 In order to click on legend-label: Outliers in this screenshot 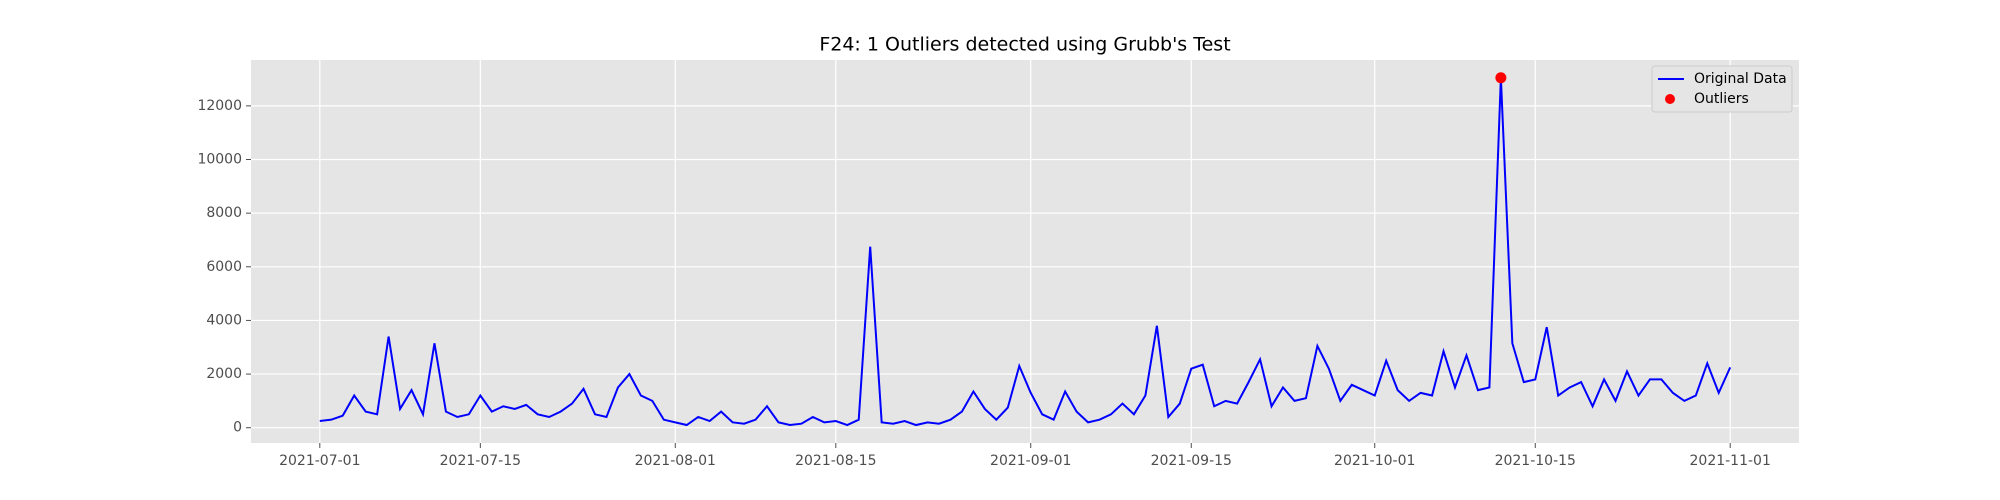, I will do `click(1721, 99)`.